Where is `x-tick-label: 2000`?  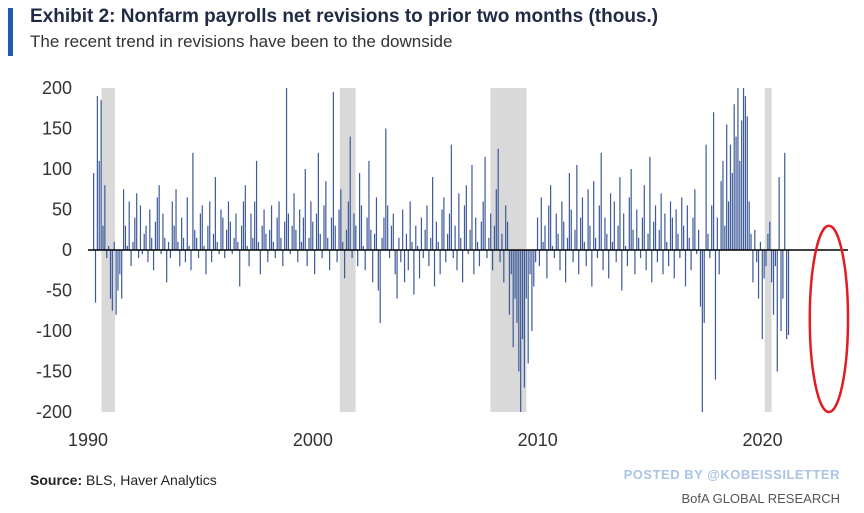 x-tick-label: 2000 is located at coordinates (313, 440).